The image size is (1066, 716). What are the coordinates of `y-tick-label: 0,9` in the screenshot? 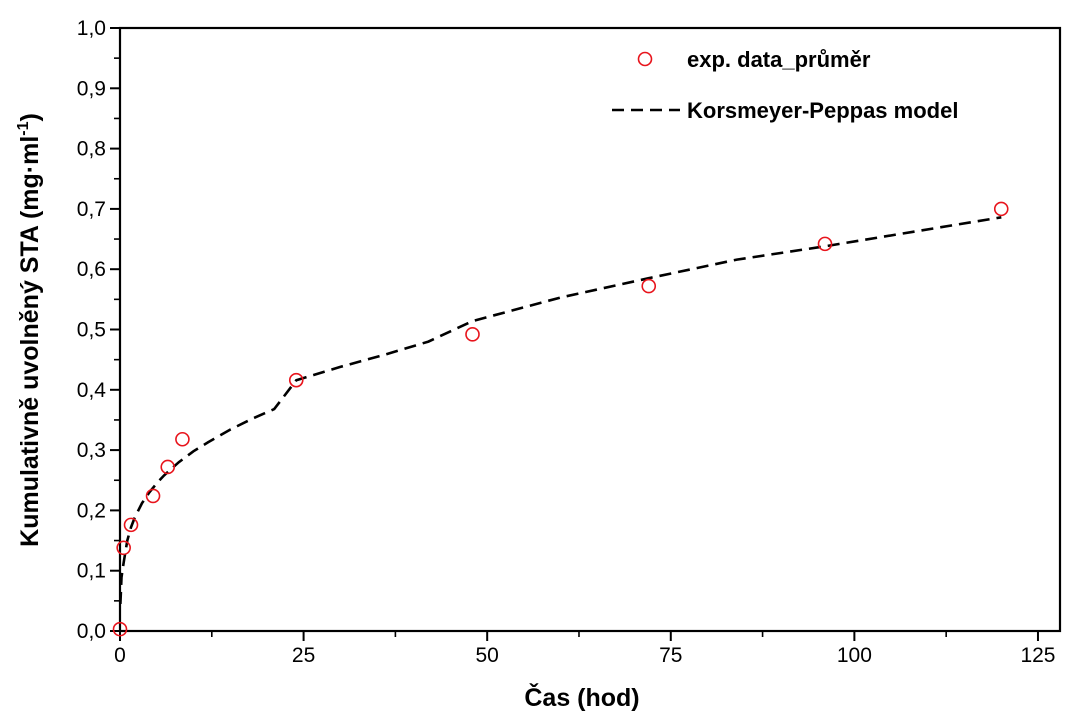 It's located at (91, 88).